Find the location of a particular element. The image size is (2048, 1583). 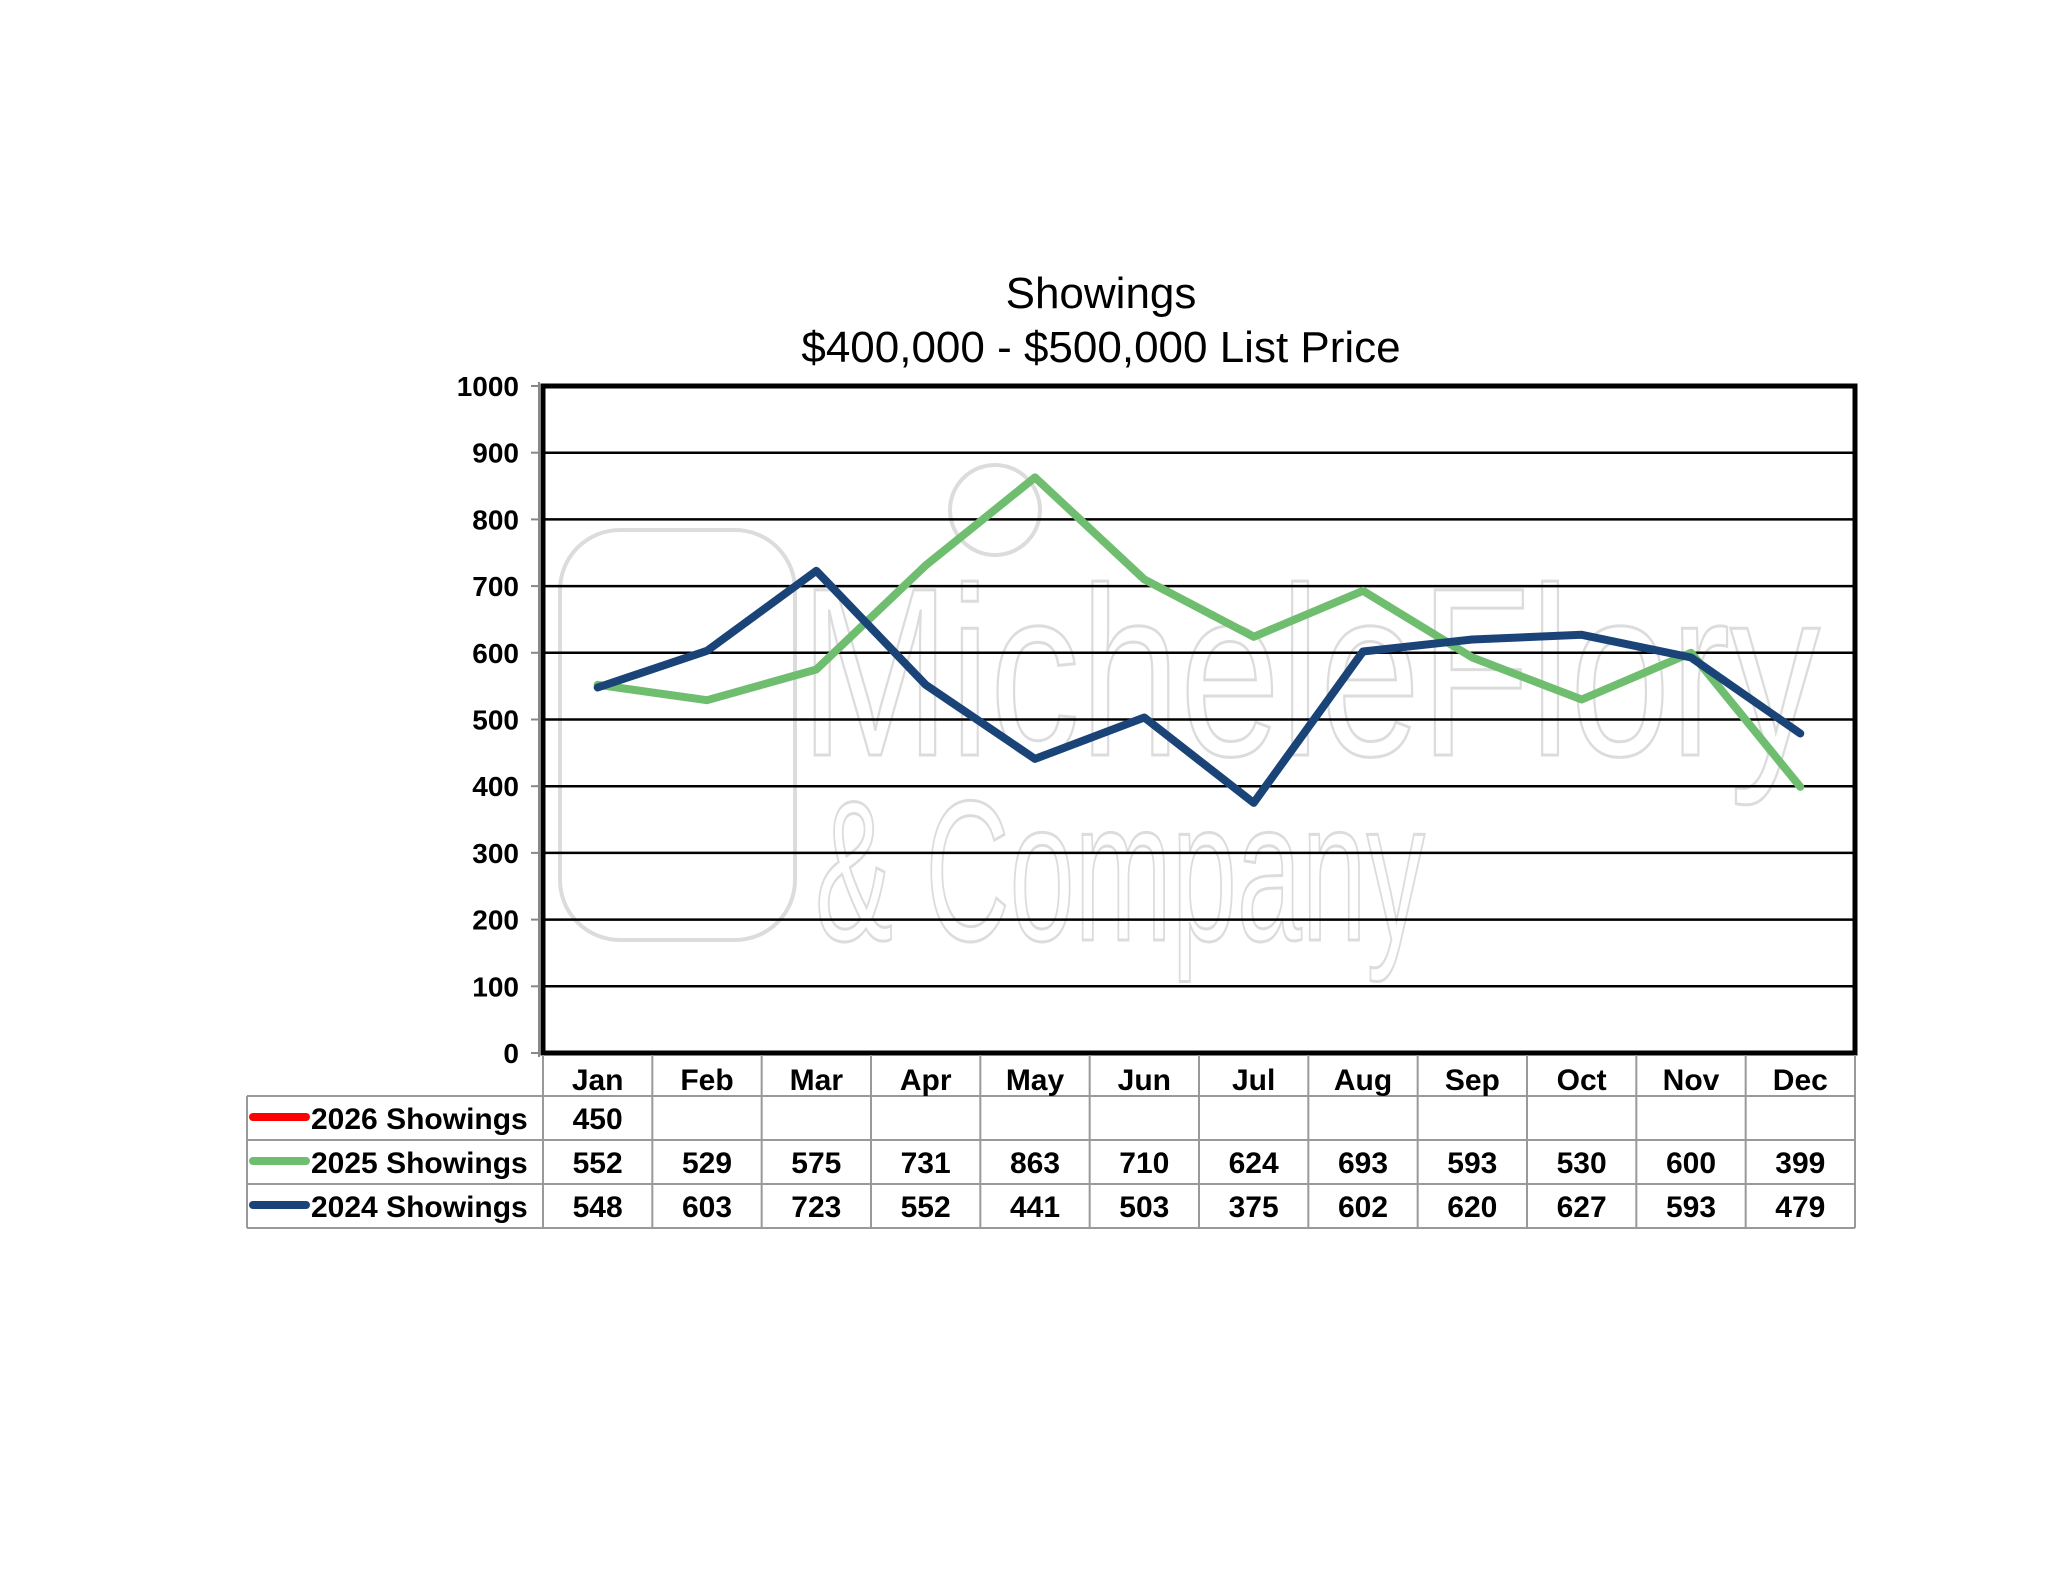

table-cell-value: 548 is located at coordinates (598, 1207).